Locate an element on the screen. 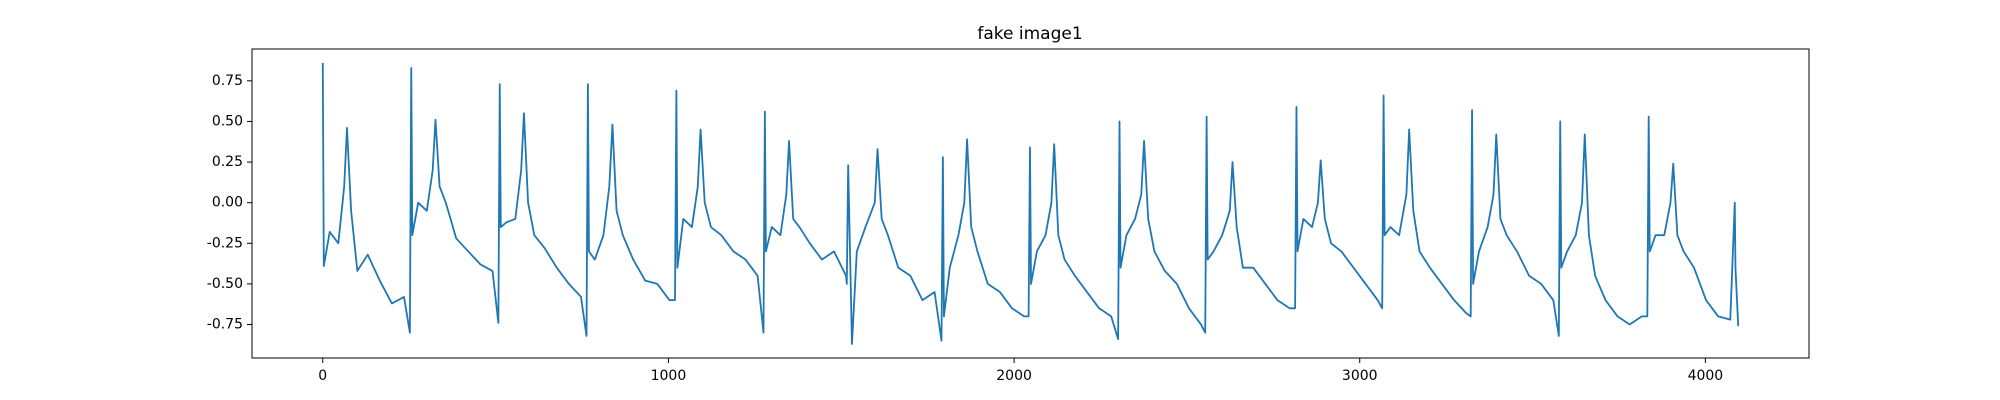 This screenshot has height=400, width=2000. y-tick-label: 0.00 is located at coordinates (227, 203).